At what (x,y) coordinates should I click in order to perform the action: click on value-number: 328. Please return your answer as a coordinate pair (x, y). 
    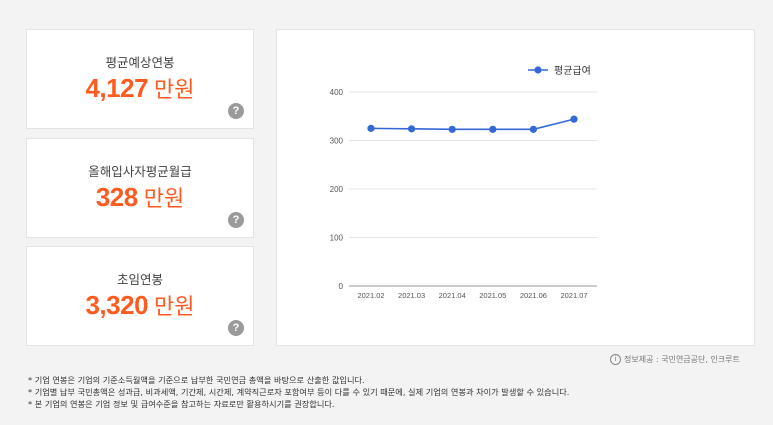
    Looking at the image, I should click on (116, 197).